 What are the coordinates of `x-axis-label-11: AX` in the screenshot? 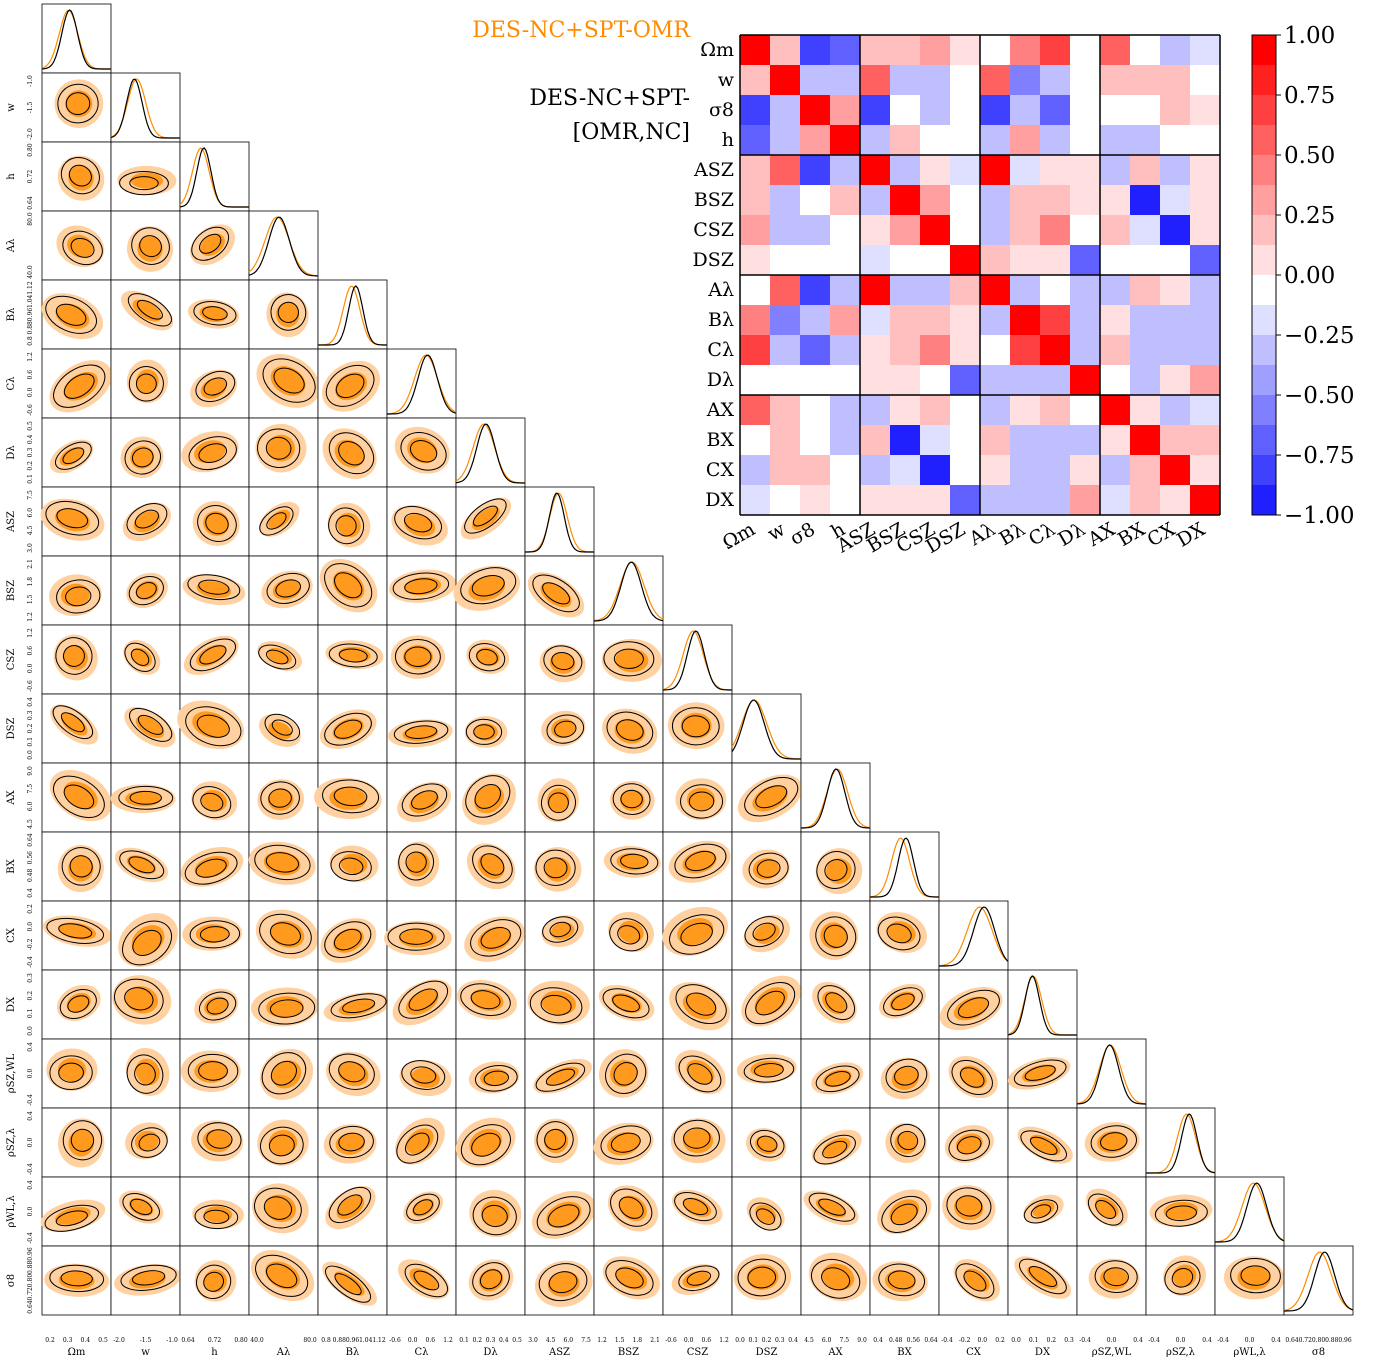 It's located at (835, 1352).